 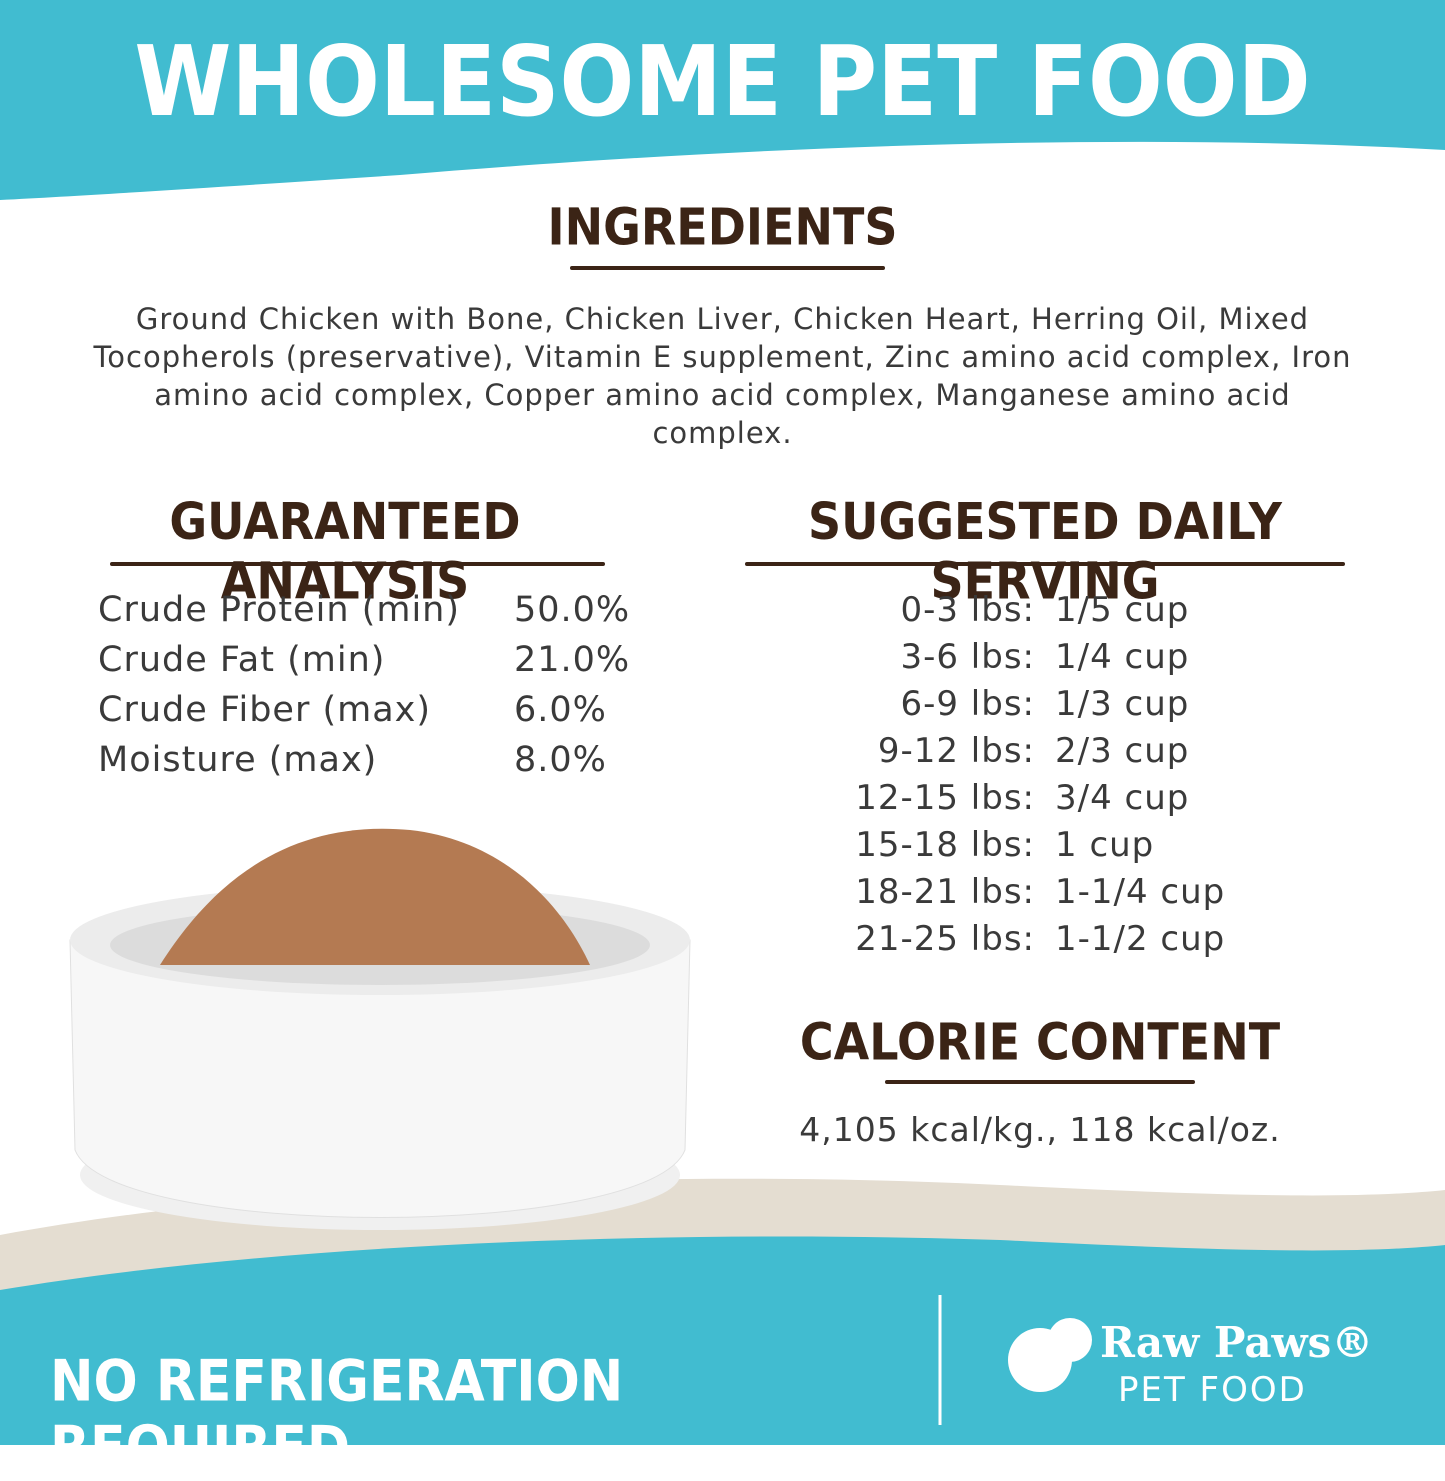 What do you see at coordinates (560, 760) in the screenshot?
I see `table-cell: 8.0%` at bounding box center [560, 760].